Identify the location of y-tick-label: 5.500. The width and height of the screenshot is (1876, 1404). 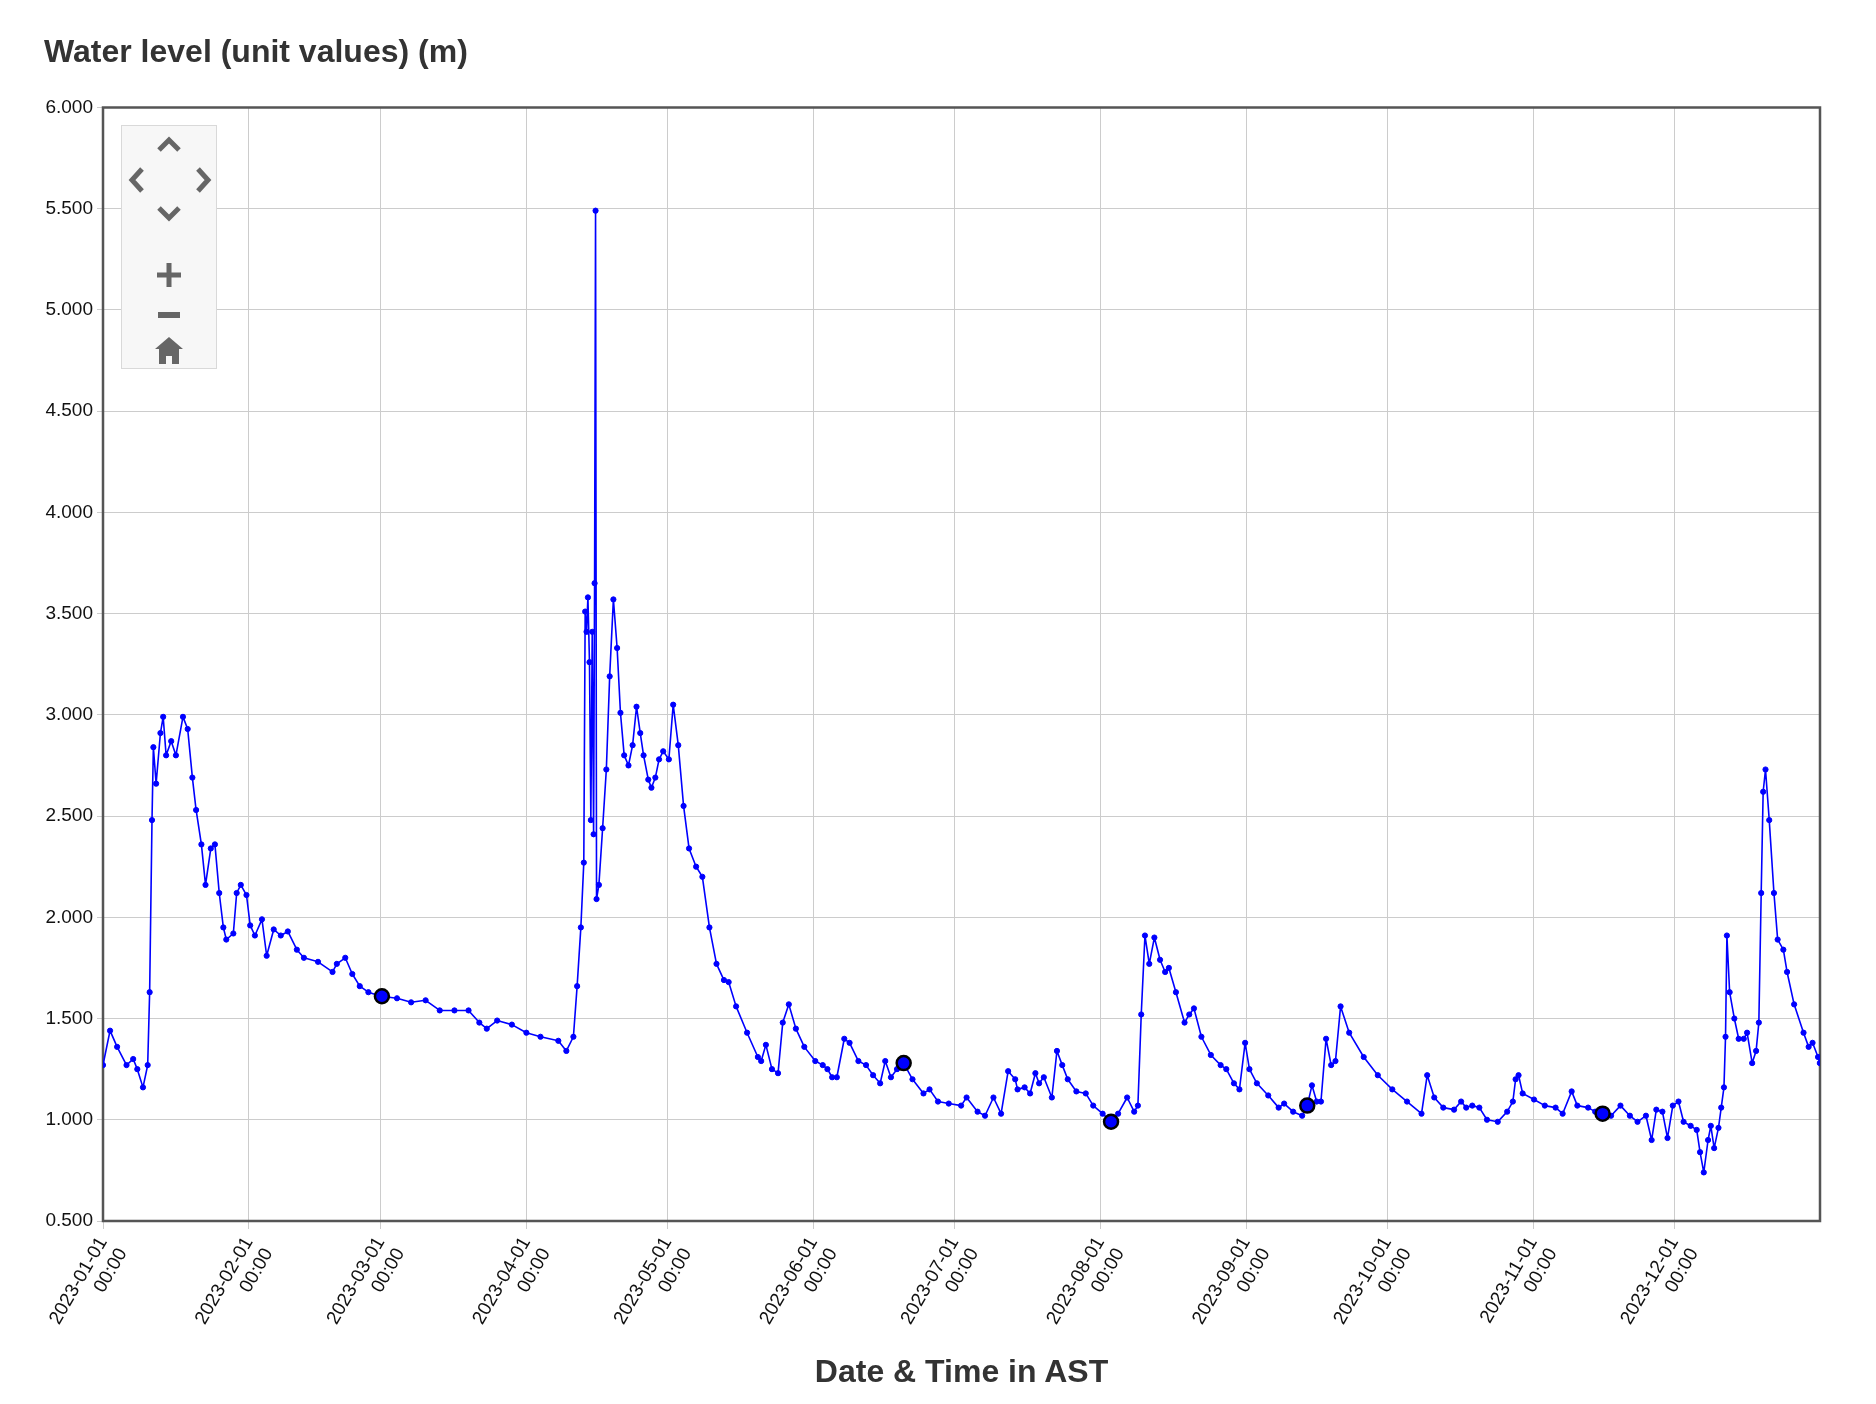
(69, 207).